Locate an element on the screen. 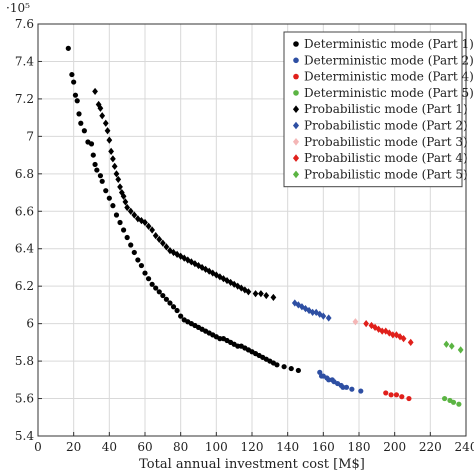 This screenshot has height=474, width=474. x-tick-label: 20 is located at coordinates (73, 447).